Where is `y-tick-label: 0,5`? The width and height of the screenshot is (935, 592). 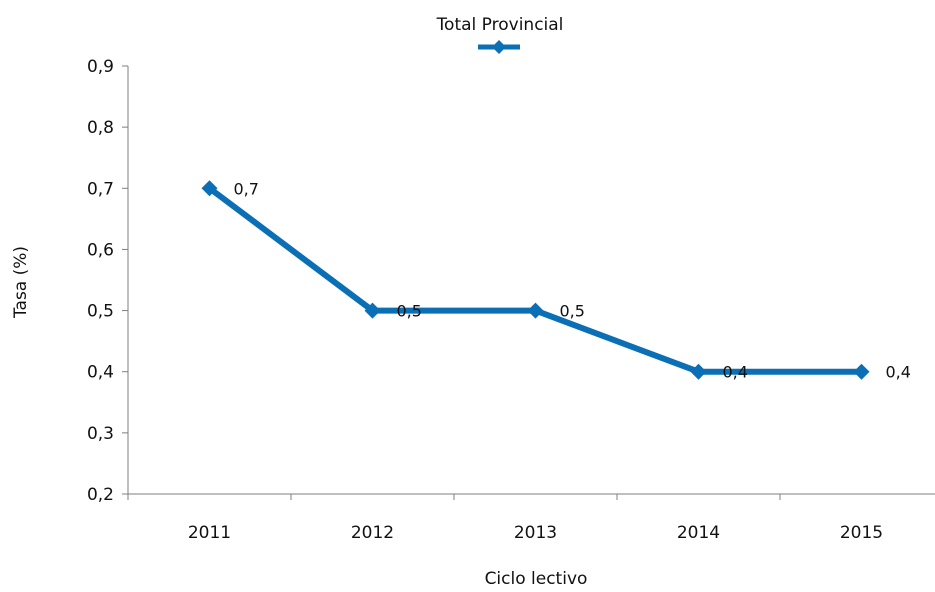
y-tick-label: 0,5 is located at coordinates (100, 312).